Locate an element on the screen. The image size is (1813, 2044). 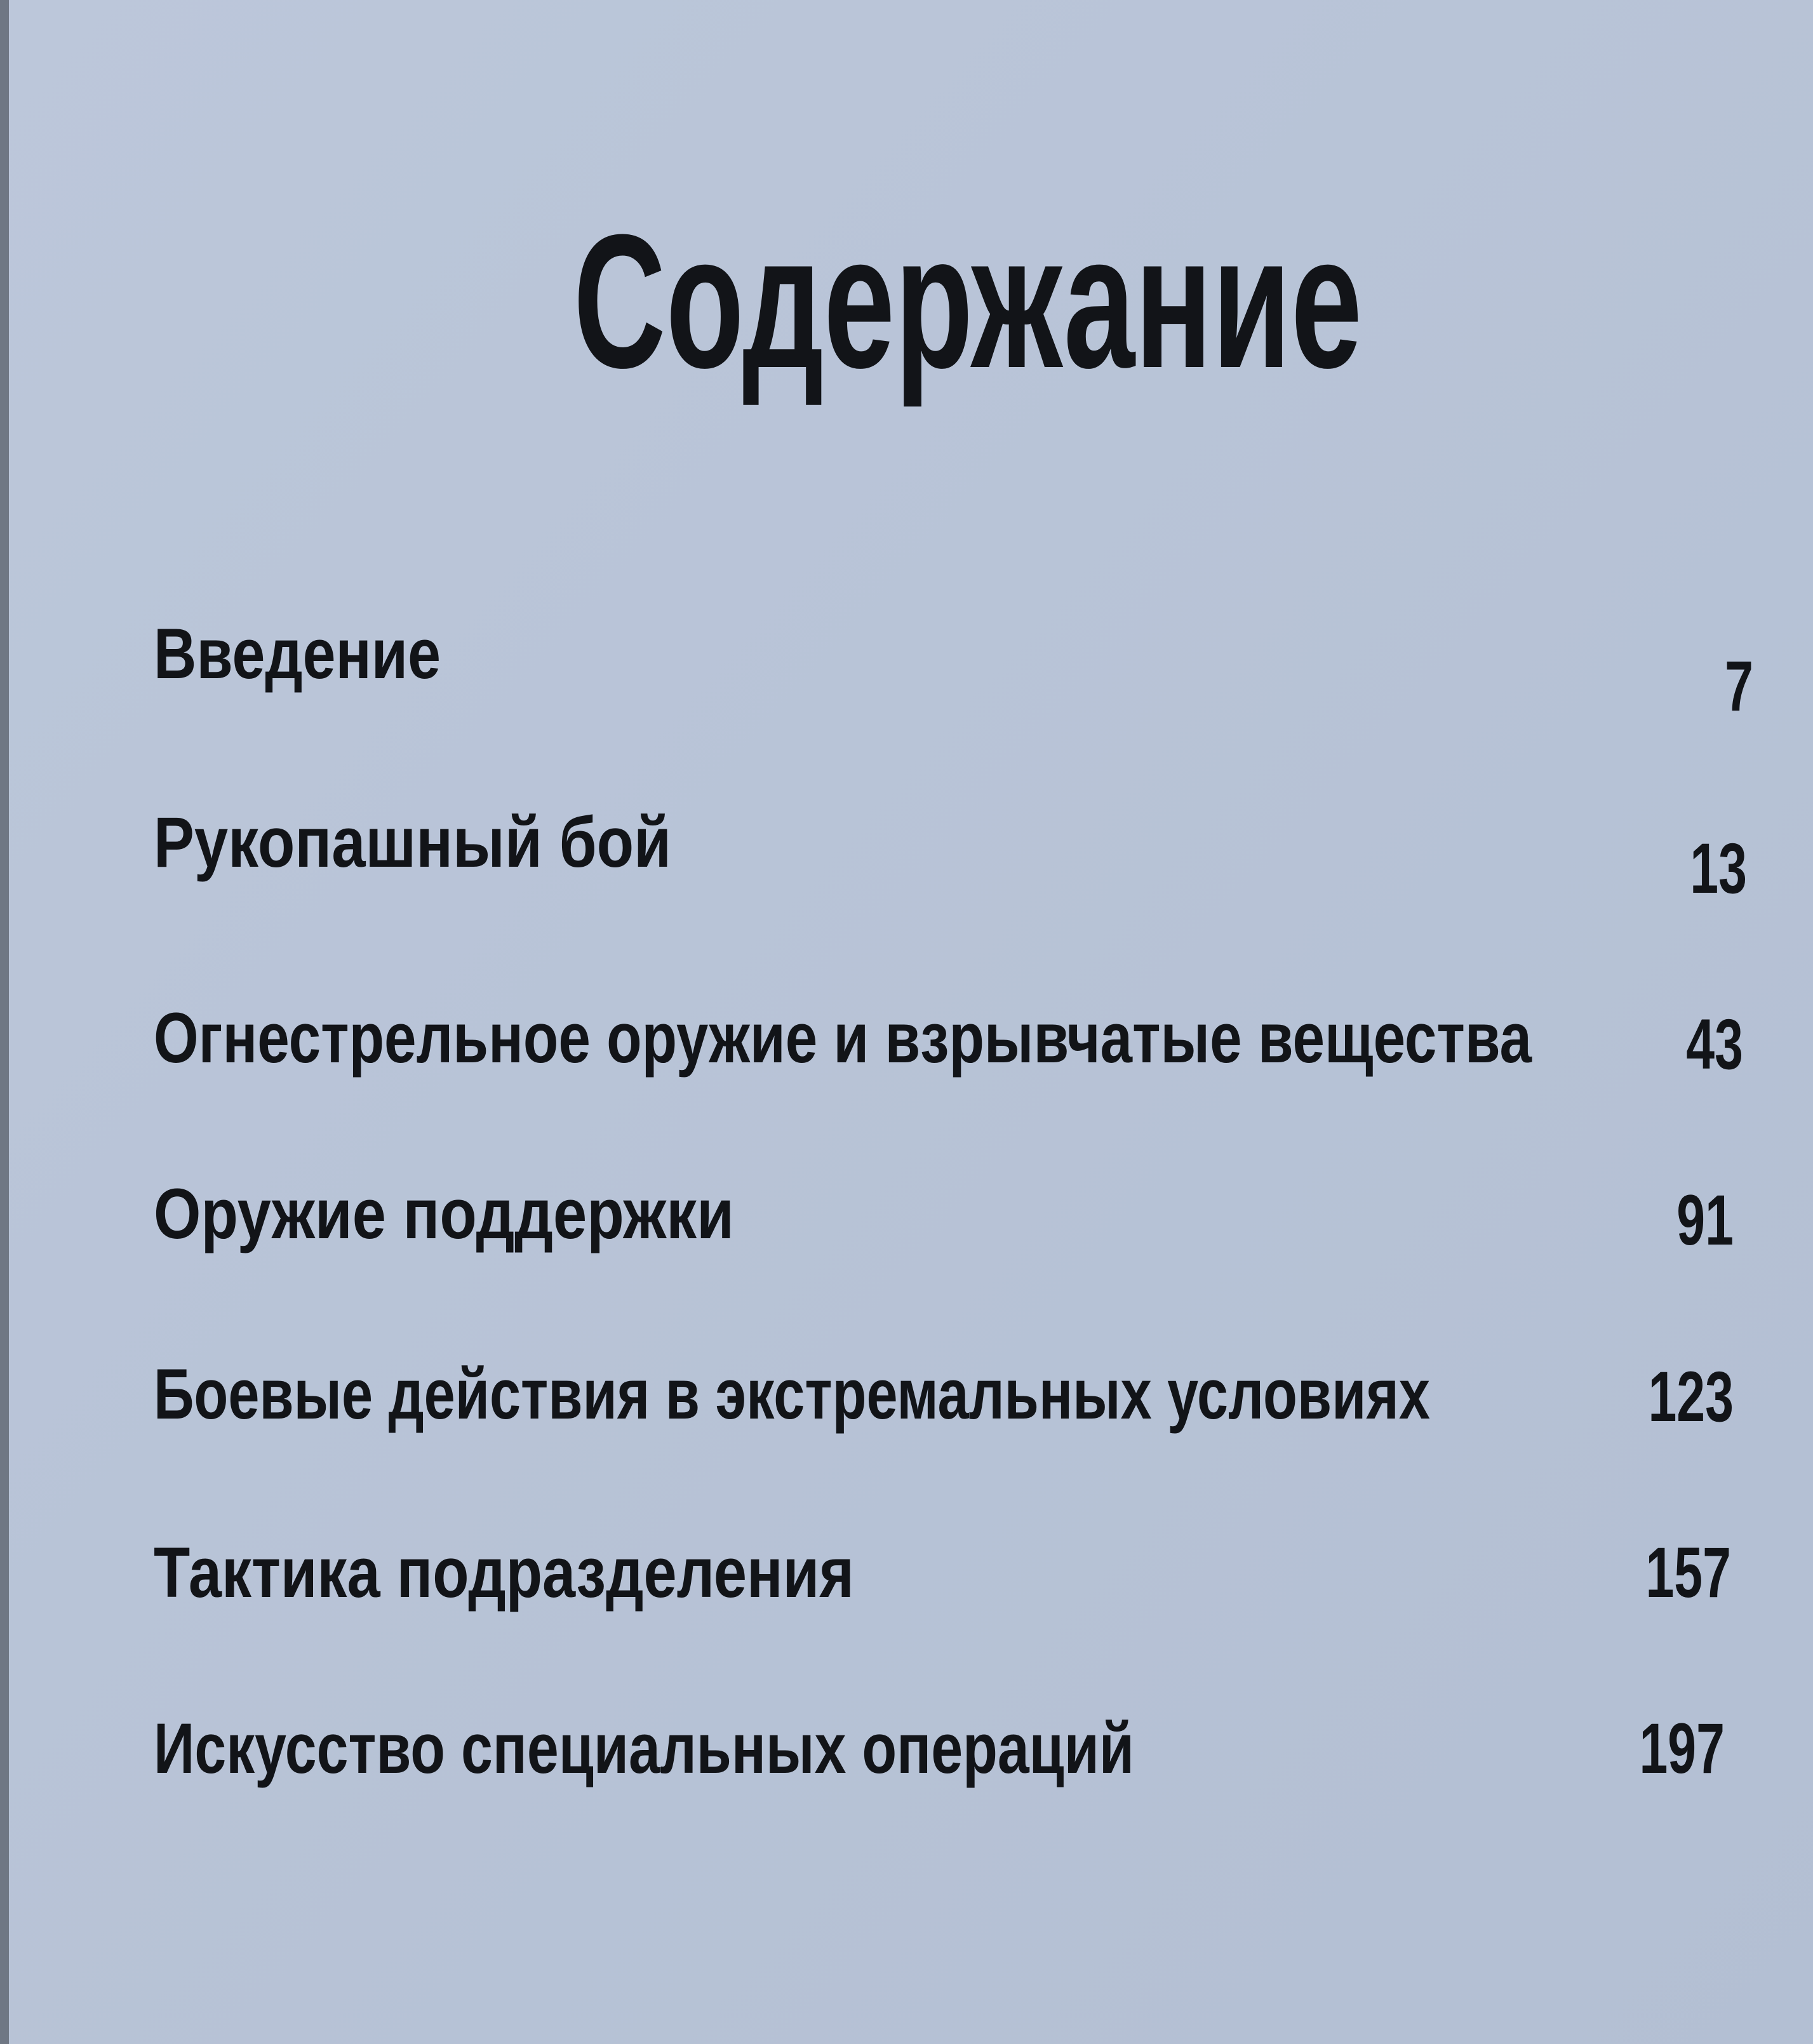
page-number: 13 is located at coordinates (1718, 868).